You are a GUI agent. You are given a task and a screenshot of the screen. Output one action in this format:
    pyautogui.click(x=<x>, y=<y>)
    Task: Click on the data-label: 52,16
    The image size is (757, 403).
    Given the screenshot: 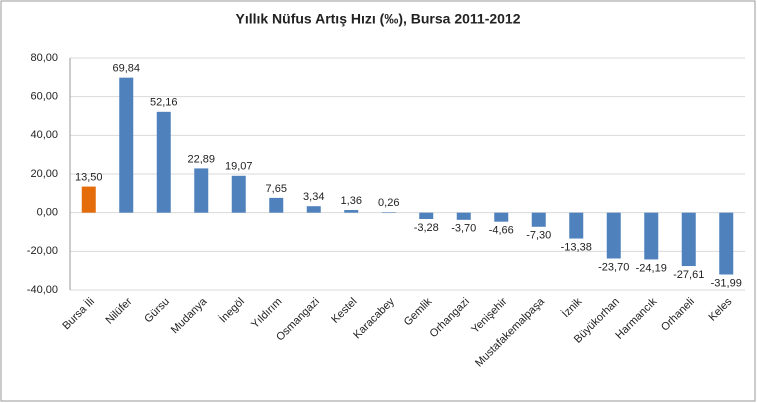 What is the action you would take?
    pyautogui.click(x=164, y=103)
    